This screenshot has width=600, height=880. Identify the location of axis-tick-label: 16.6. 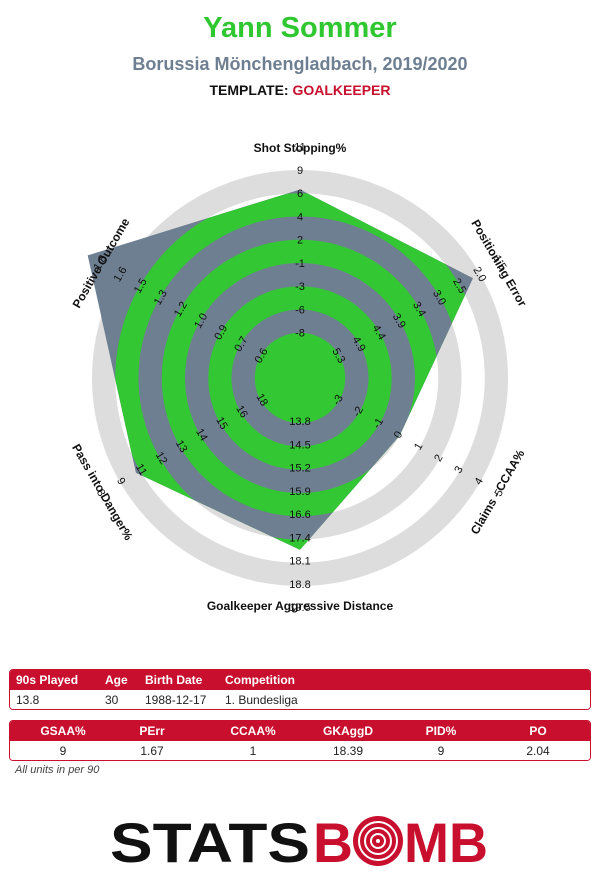
(299, 515).